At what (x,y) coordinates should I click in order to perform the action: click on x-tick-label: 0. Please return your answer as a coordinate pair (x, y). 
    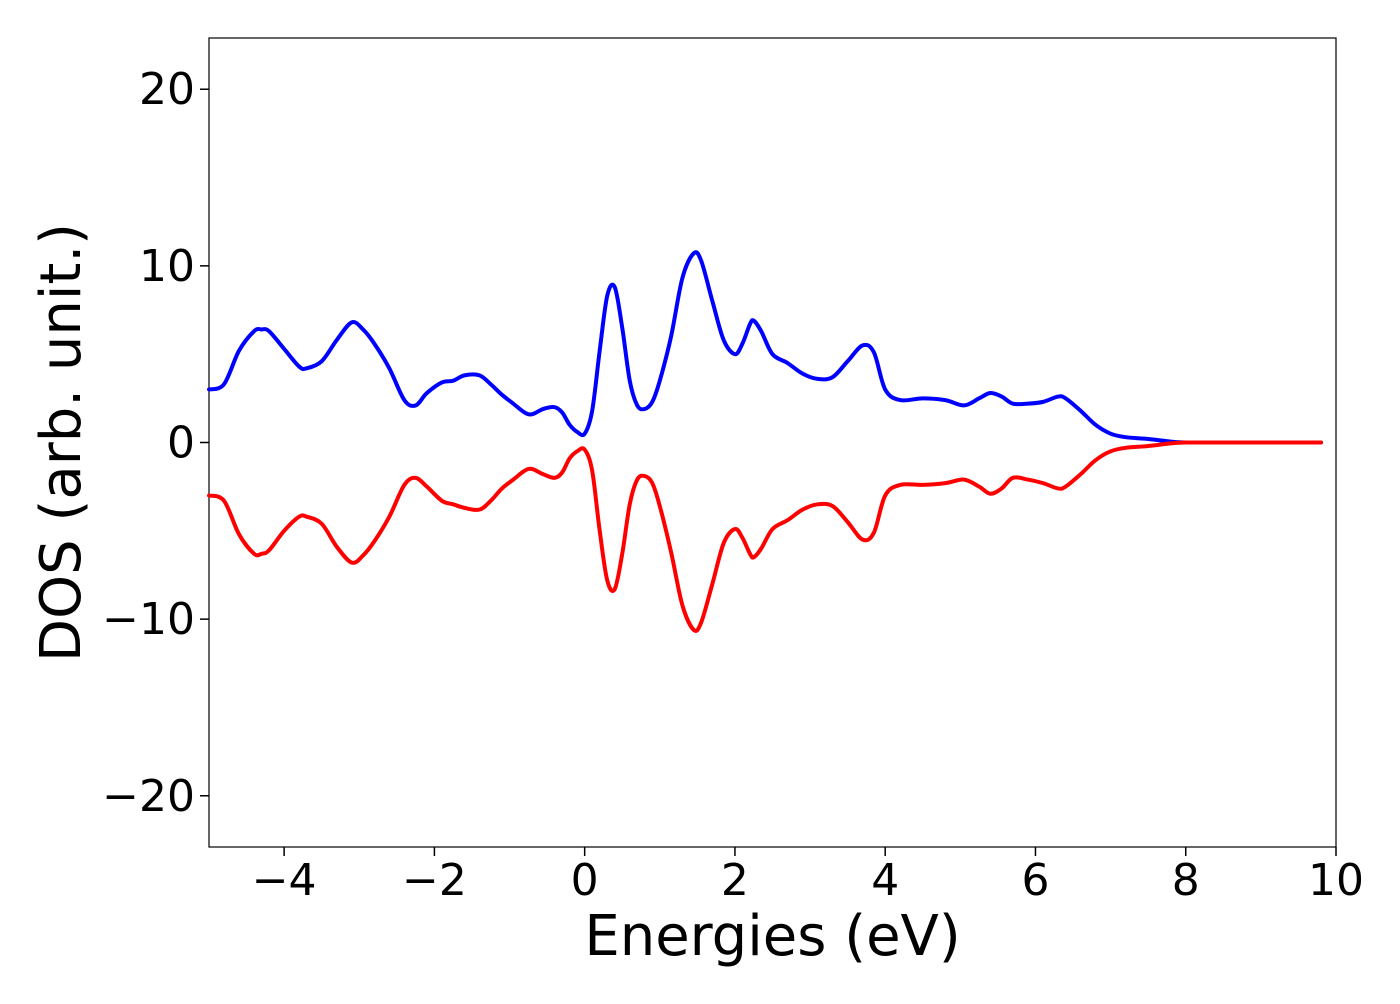
    Looking at the image, I should click on (585, 880).